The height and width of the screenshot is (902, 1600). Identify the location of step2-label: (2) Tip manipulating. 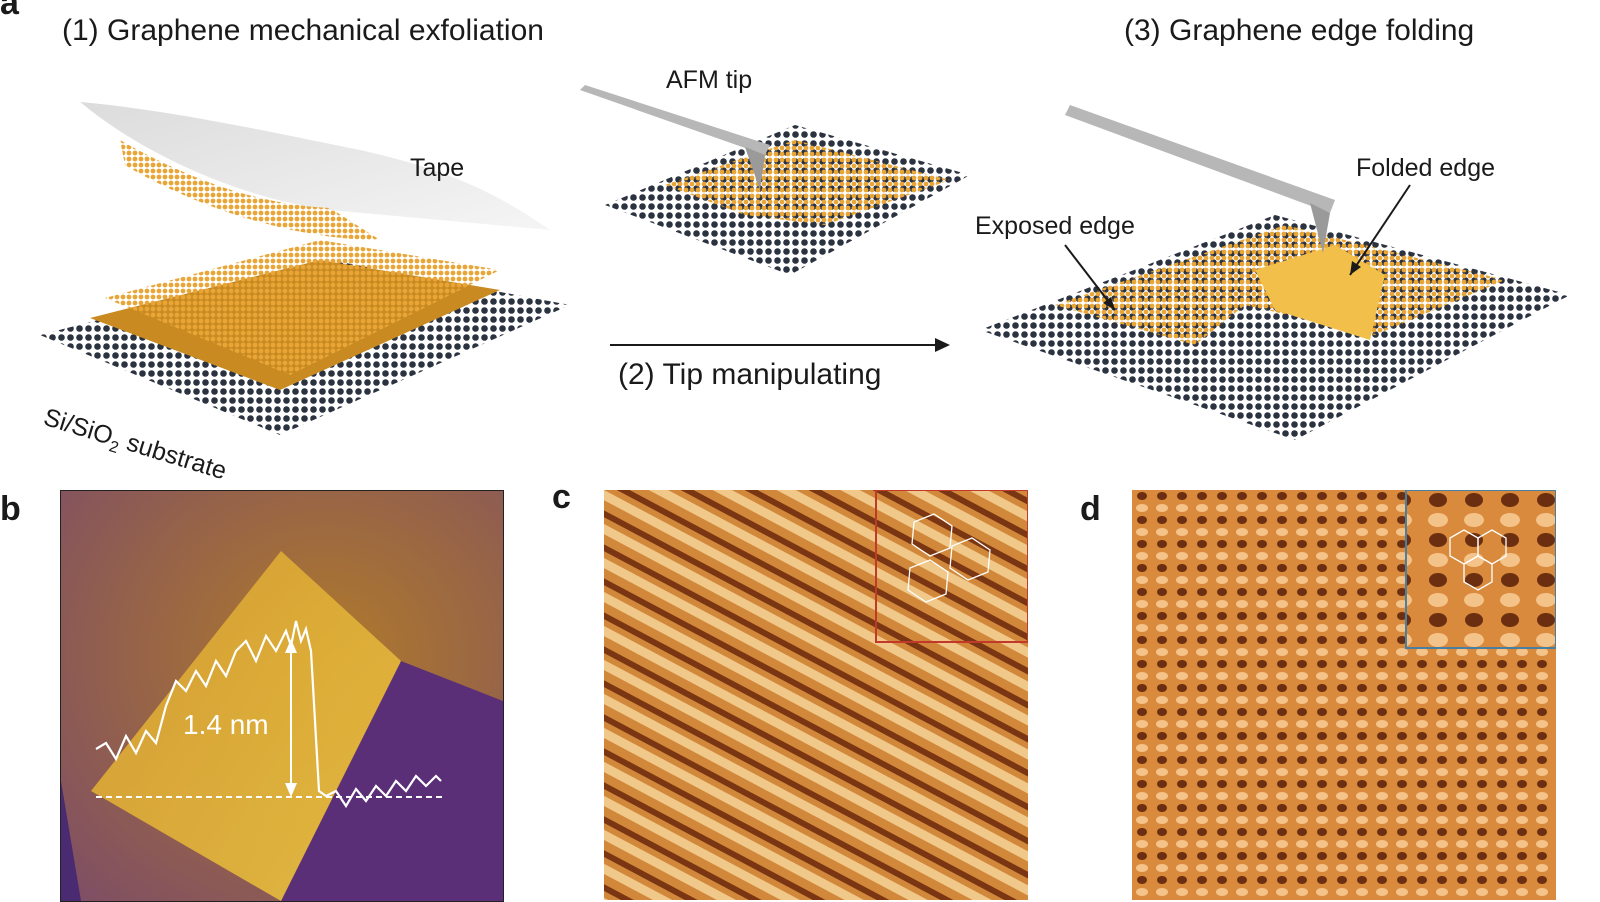
(750, 374).